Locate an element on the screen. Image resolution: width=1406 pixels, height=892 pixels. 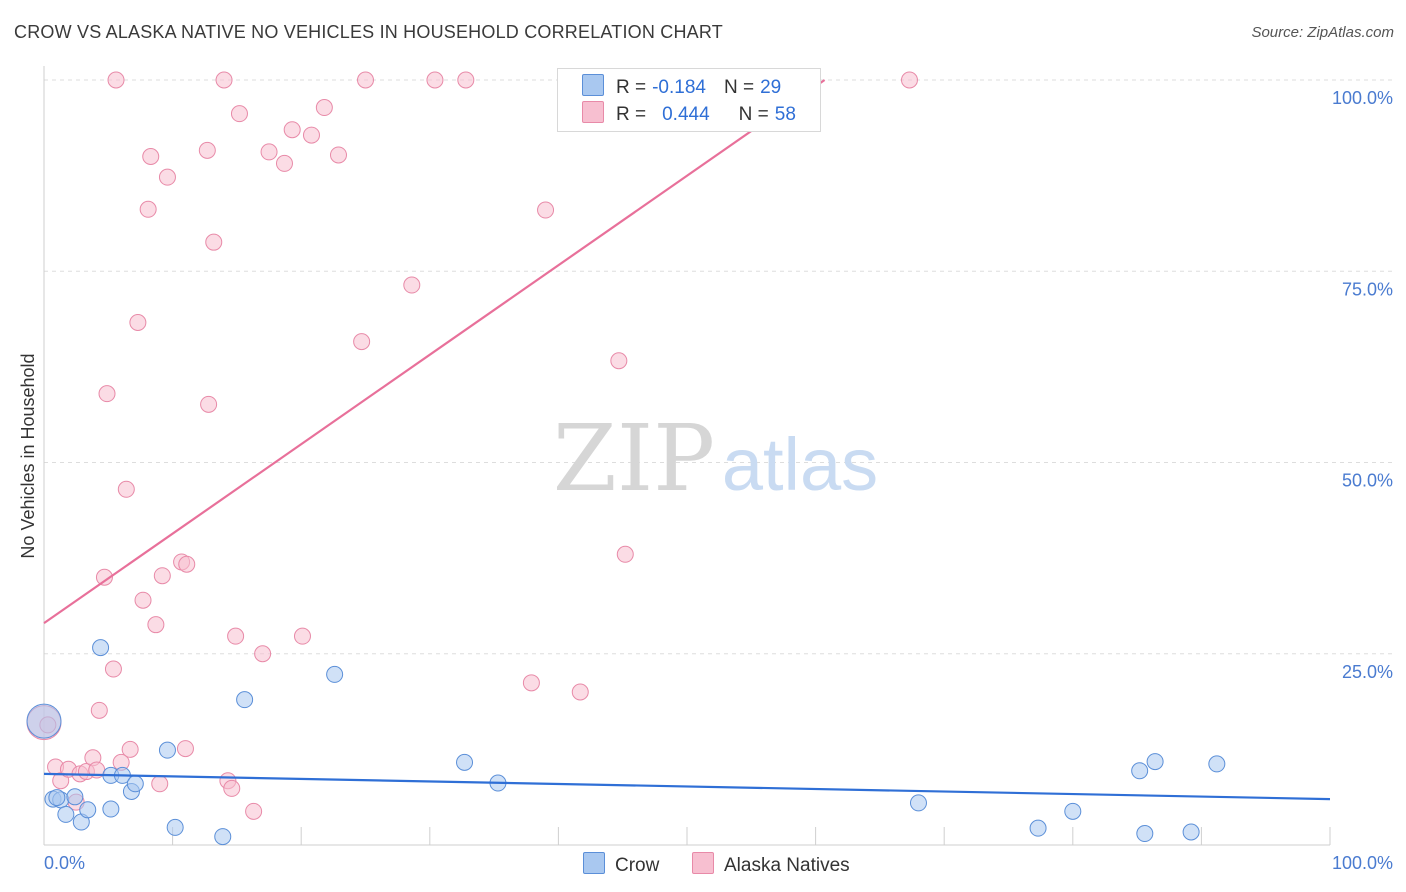
legend-n-value-crow: 29 is located at coordinates (771, 87).